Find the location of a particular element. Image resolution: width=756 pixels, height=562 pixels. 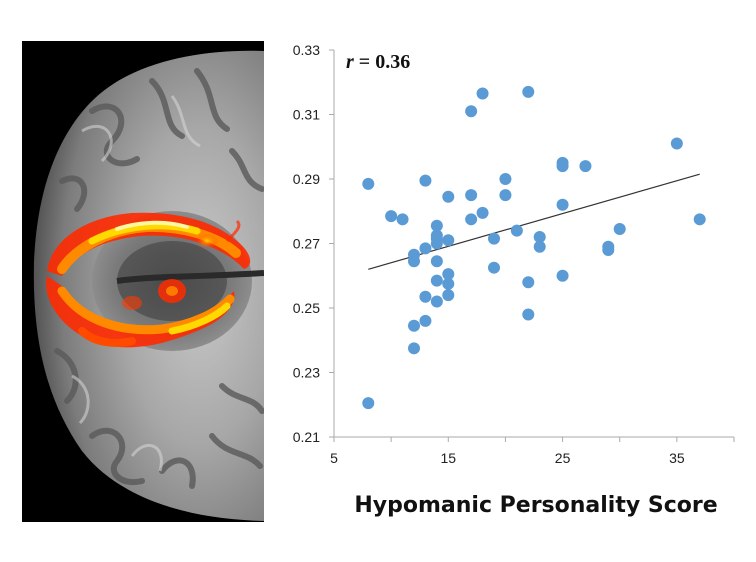

x-tick-label: 15 is located at coordinates (448, 458).